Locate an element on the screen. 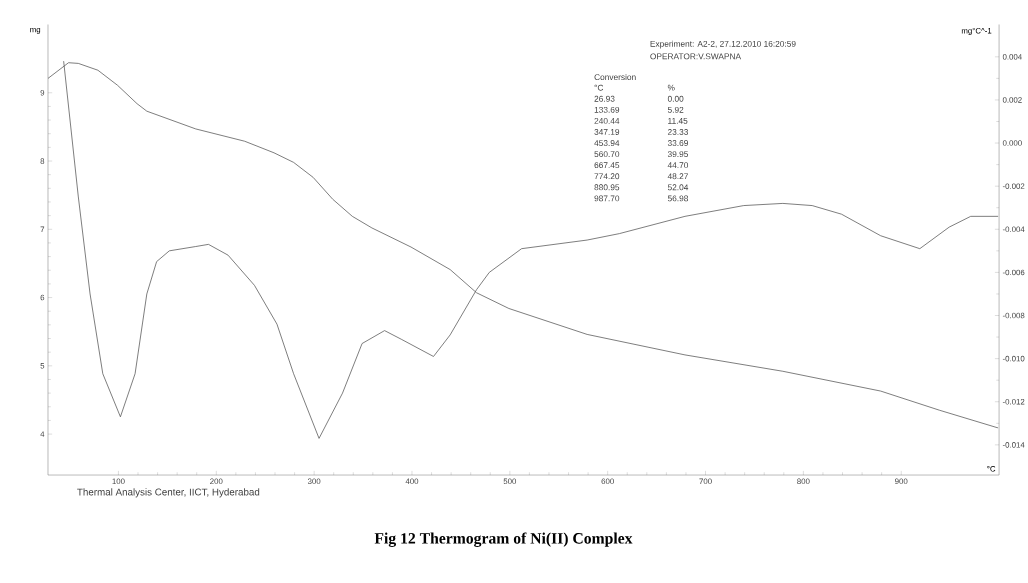 The width and height of the screenshot is (1028, 583). annotation: 52.04 is located at coordinates (678, 187).